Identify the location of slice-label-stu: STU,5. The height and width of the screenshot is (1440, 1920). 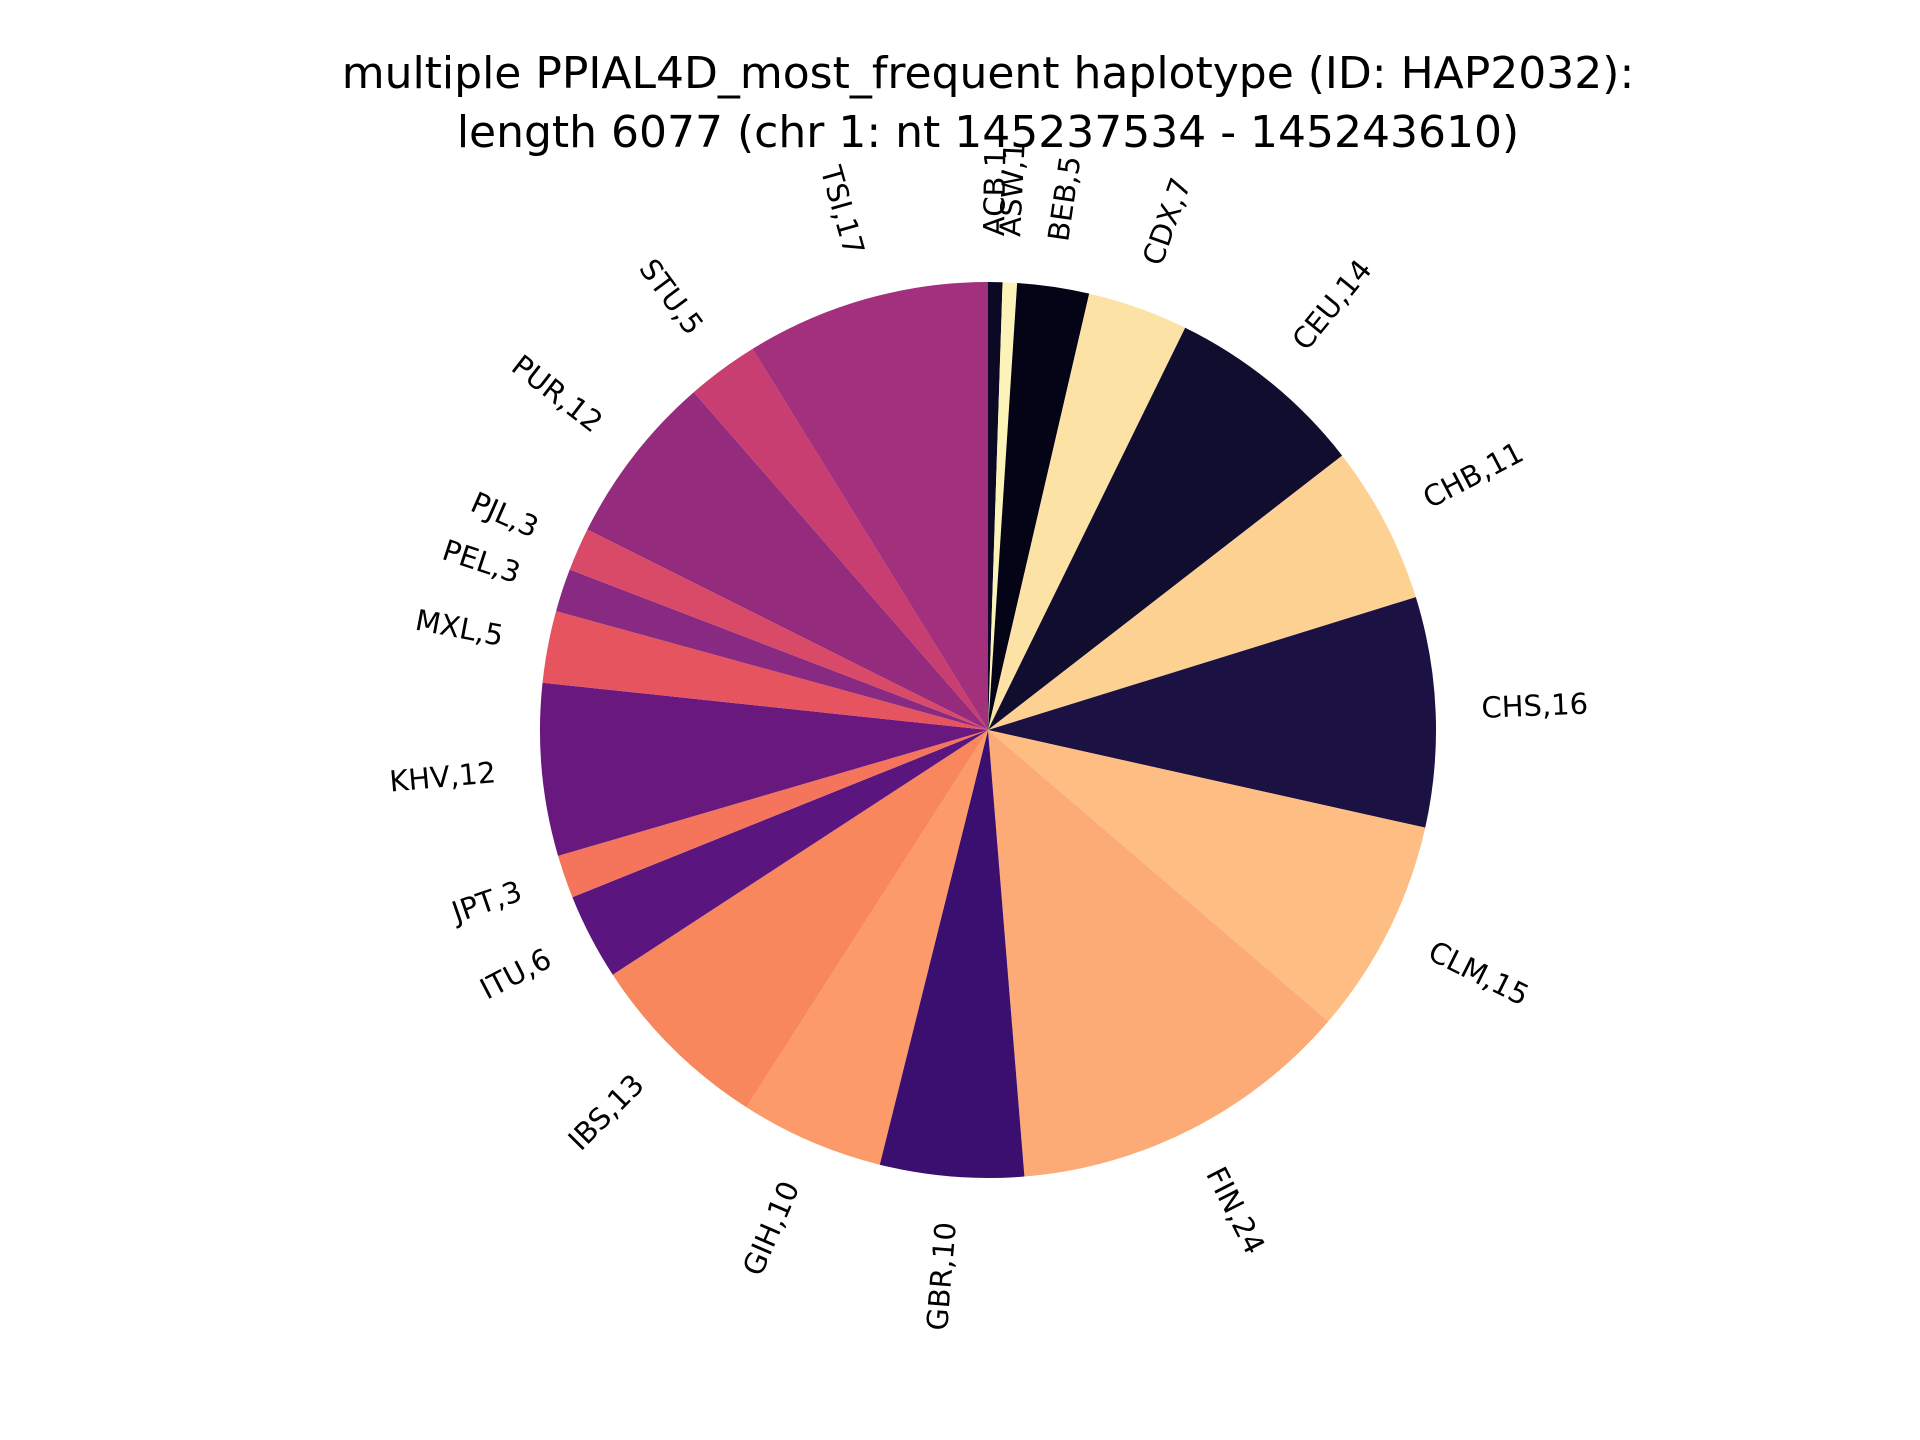
(672, 297).